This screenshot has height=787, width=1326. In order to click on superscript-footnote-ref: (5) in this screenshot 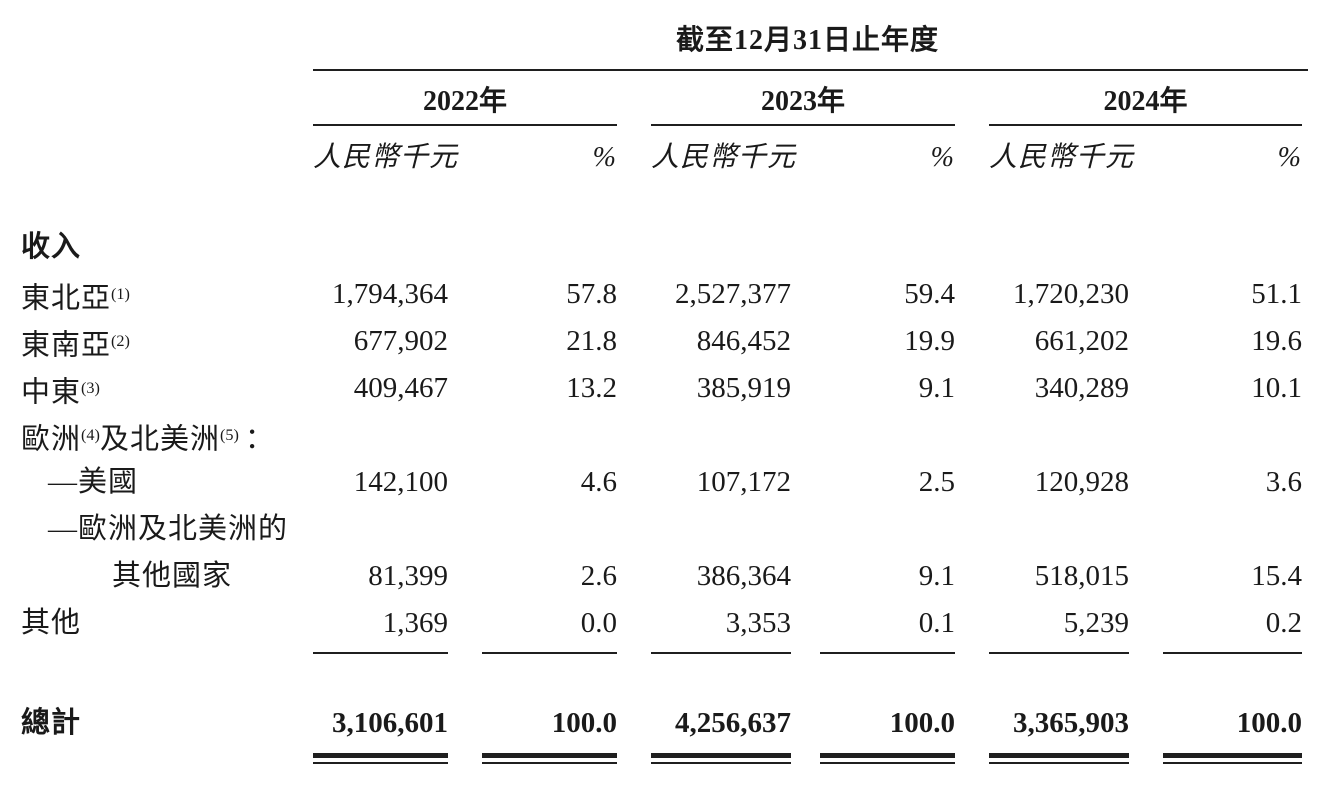, I will do `click(229, 435)`.